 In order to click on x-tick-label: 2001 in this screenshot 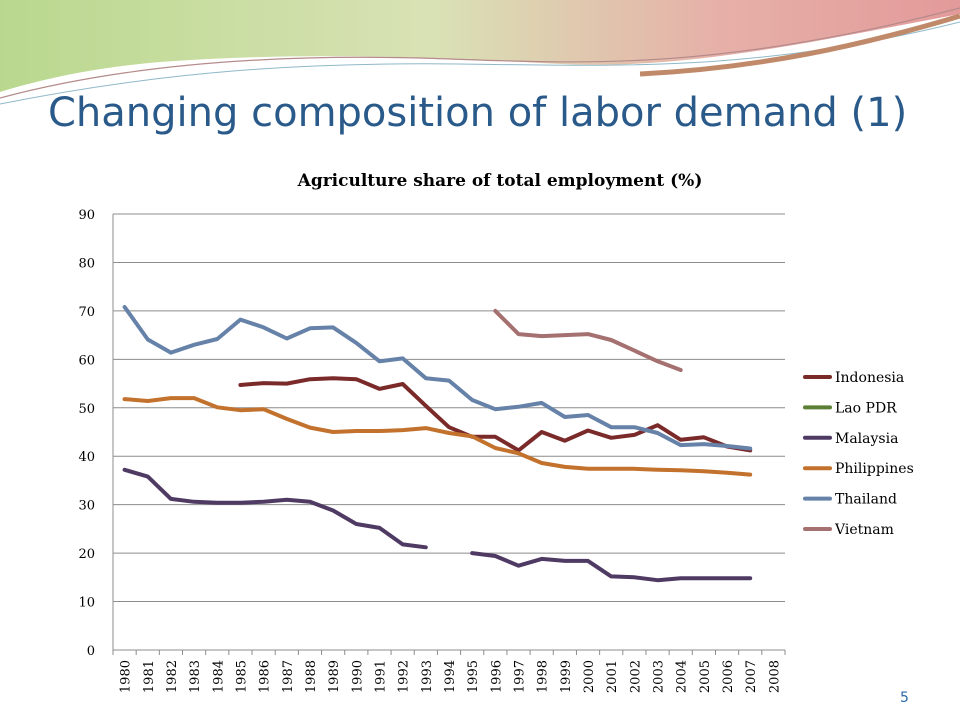, I will do `click(612, 676)`.